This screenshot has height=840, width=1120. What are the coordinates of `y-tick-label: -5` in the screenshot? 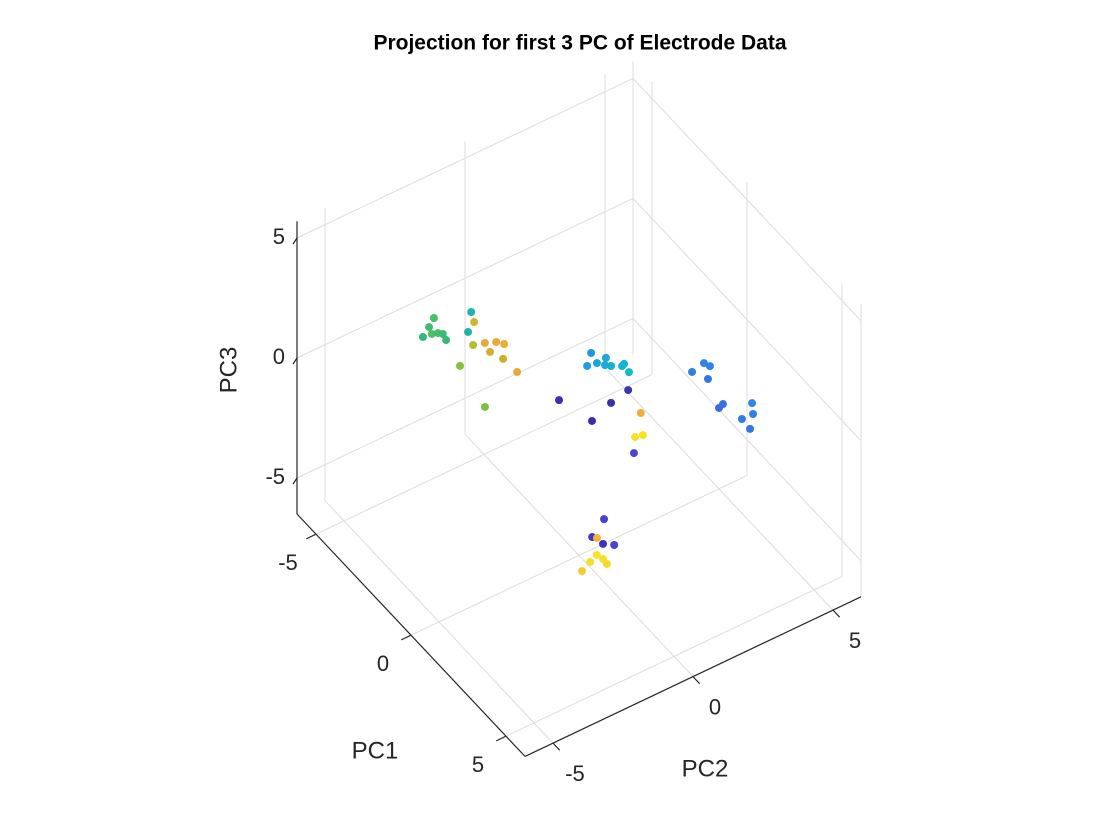 It's located at (575, 773).